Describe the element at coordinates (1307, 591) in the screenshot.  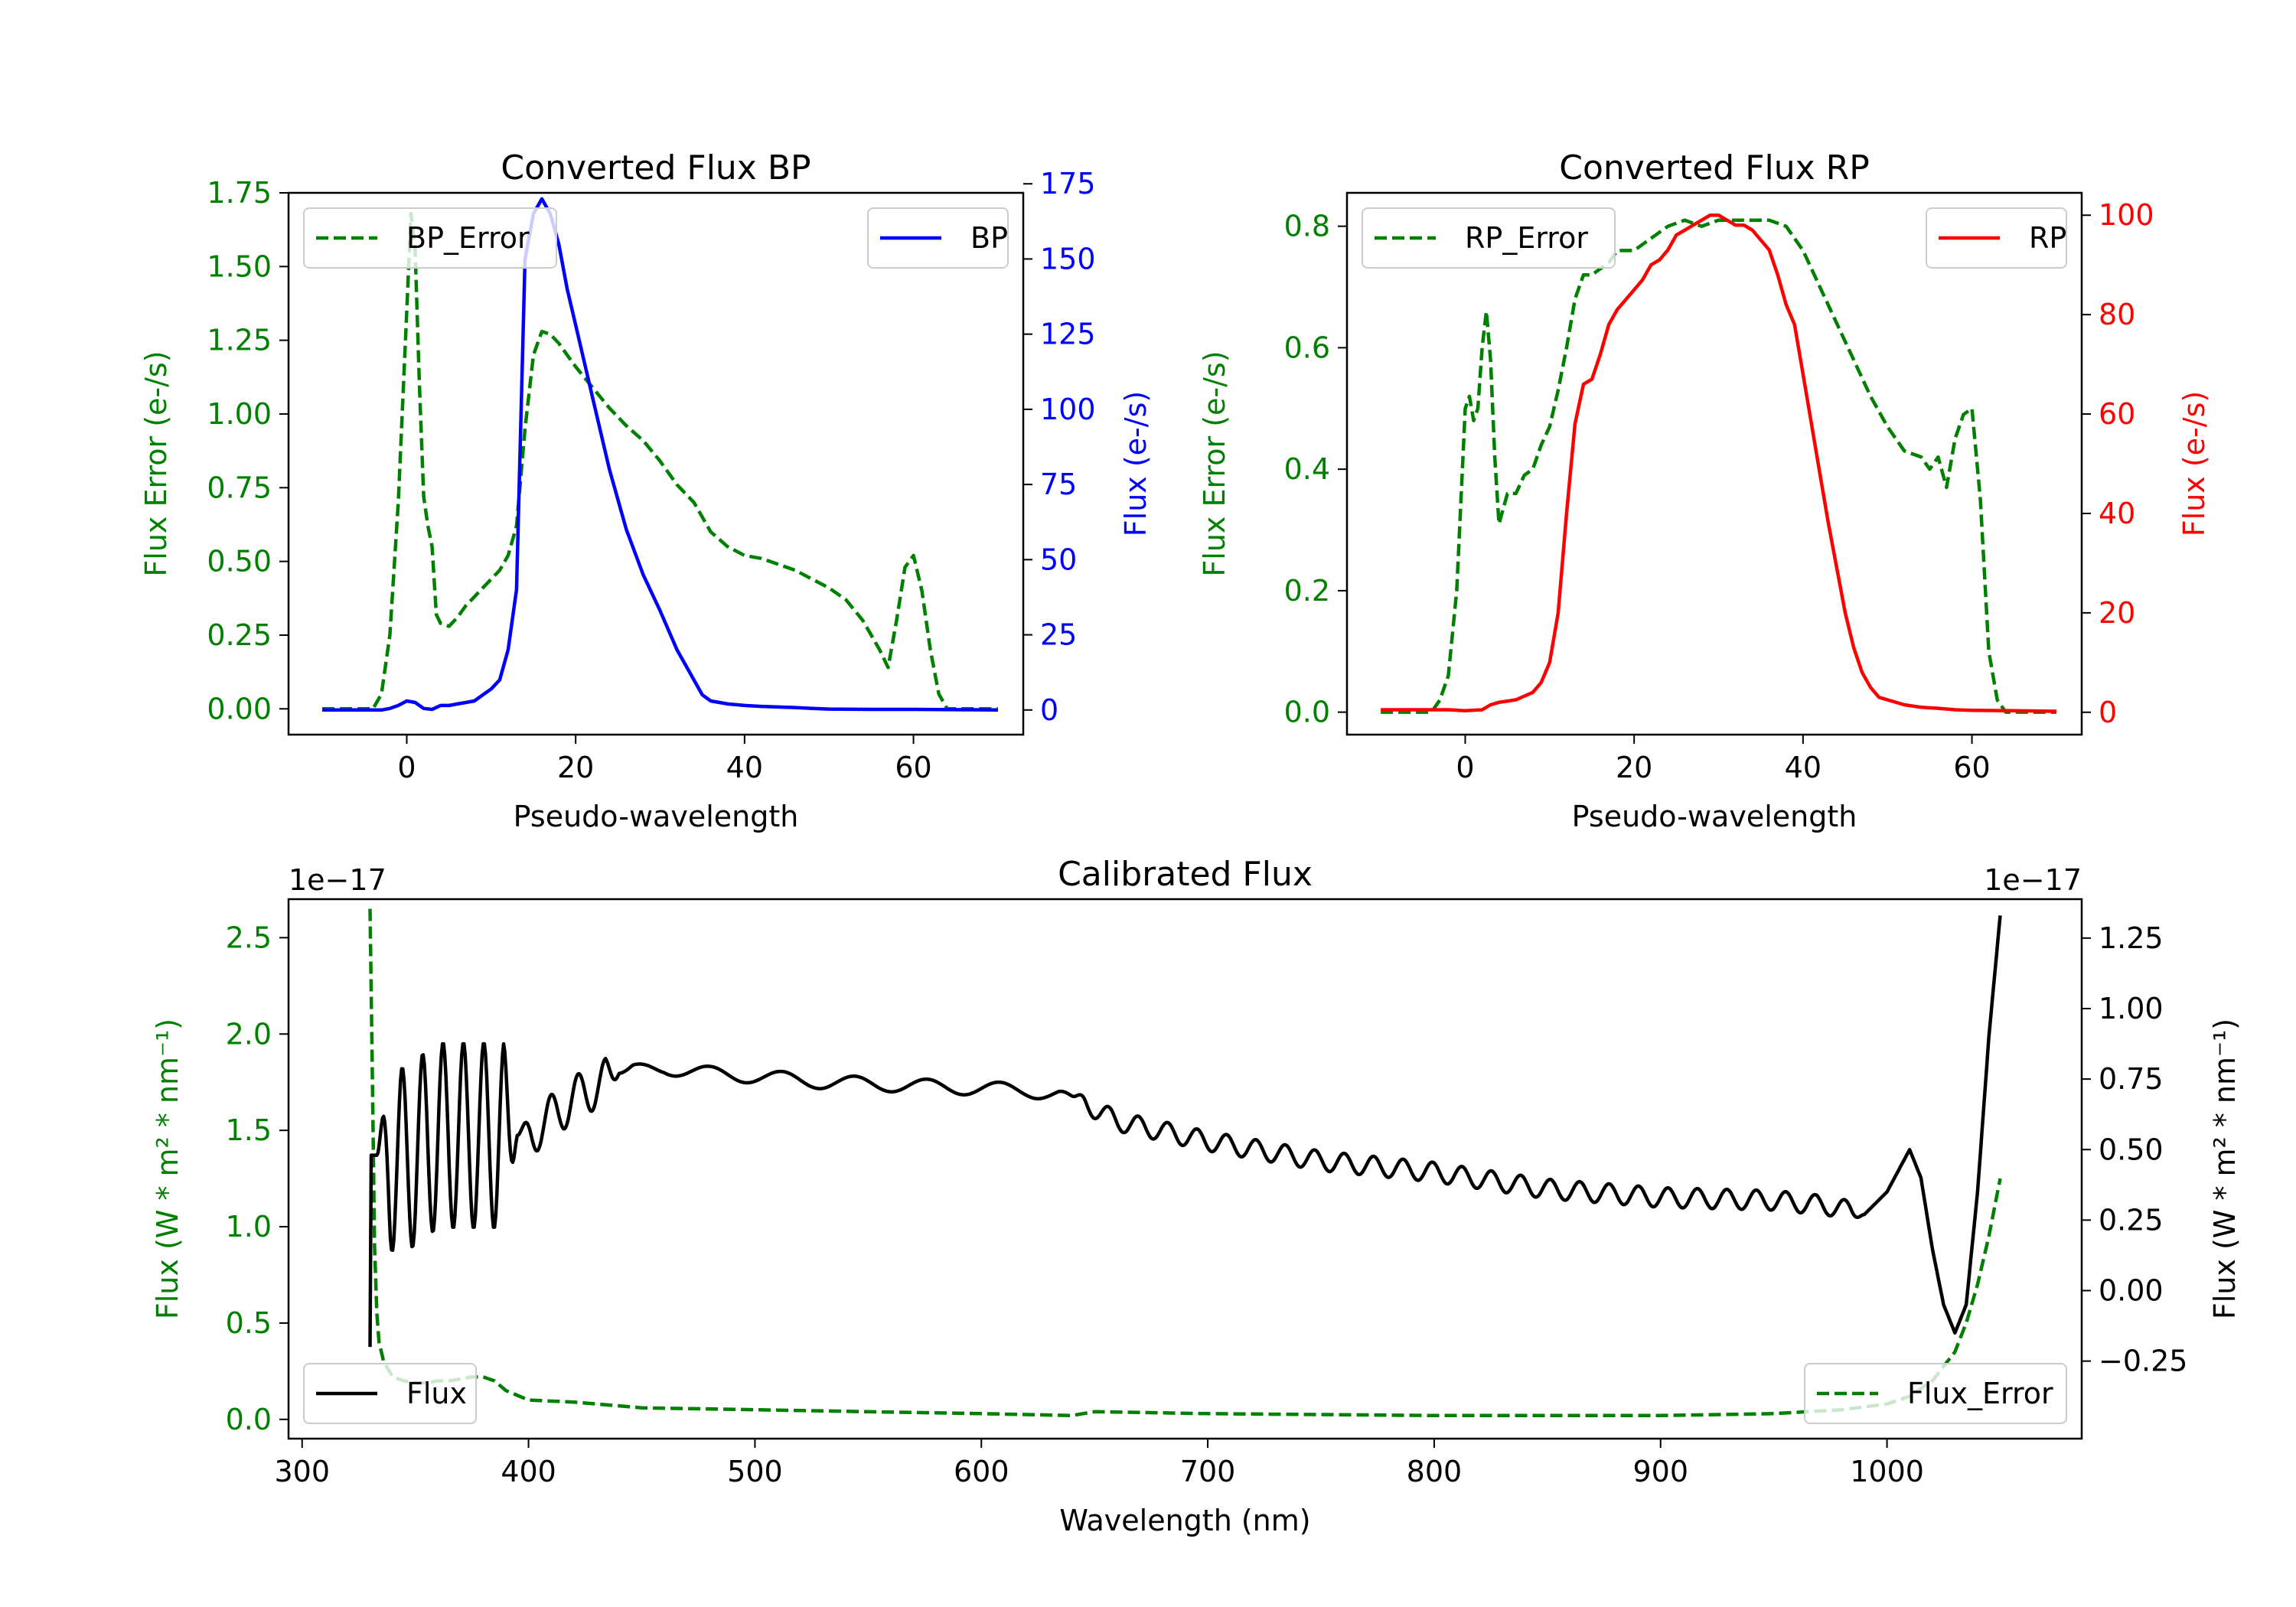
I see `y-left-tick-label: 0.2` at that location.